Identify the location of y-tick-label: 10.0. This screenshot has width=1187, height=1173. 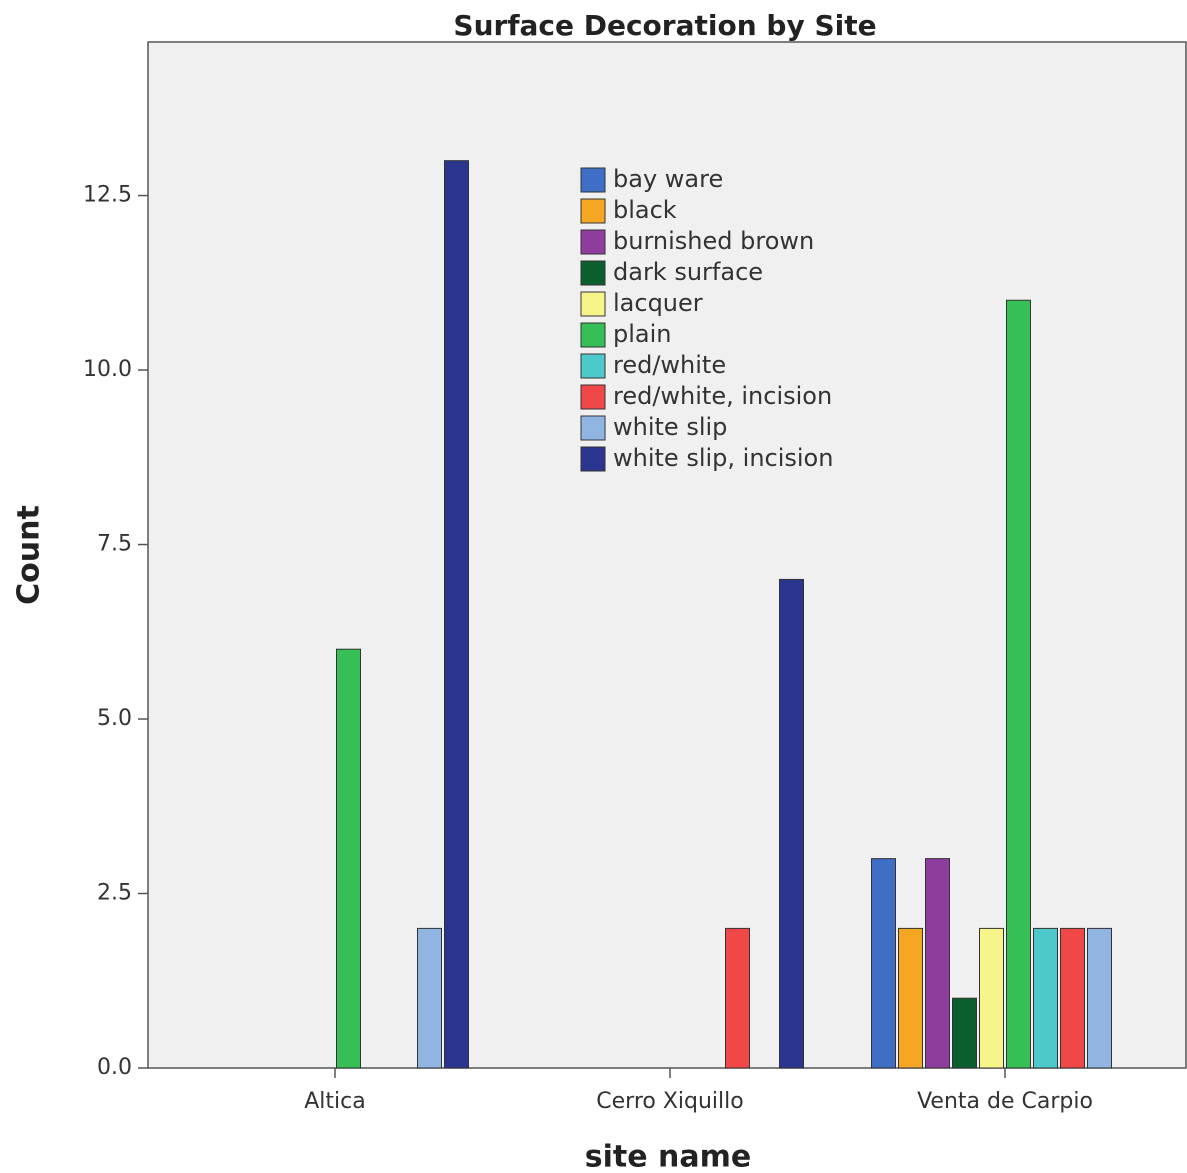
(107, 369).